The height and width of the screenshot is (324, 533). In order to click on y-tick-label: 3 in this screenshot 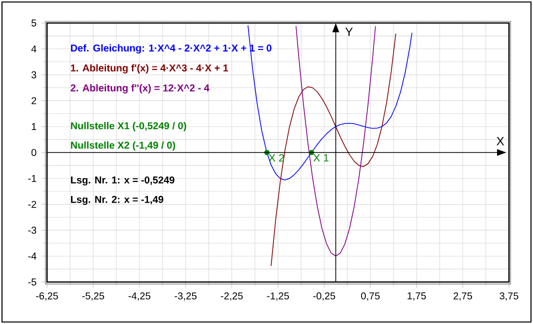, I will do `click(33, 74)`.